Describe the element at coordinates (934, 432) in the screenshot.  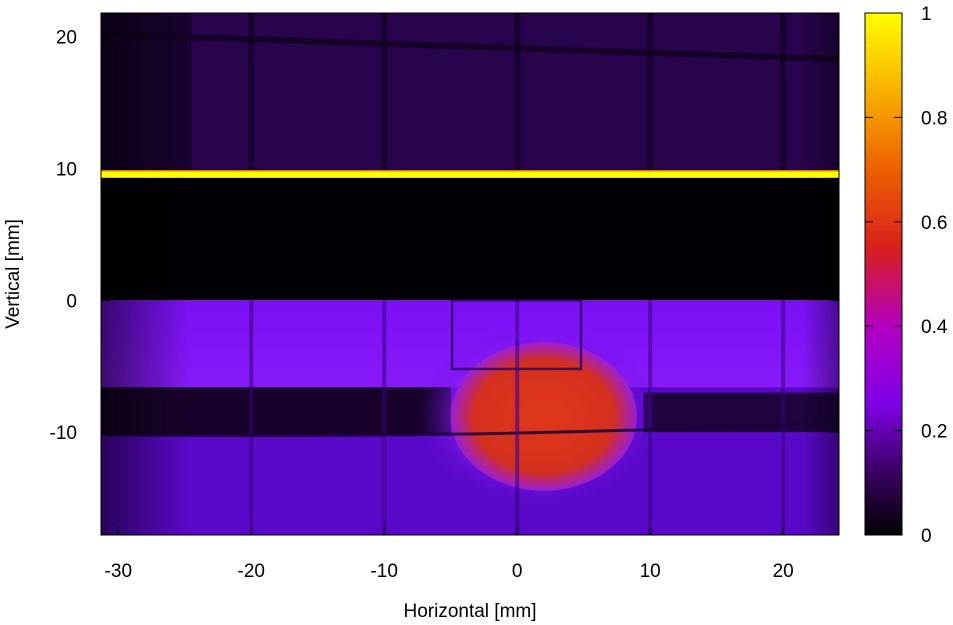
I see `colorbar-tick-label: 0.2` at that location.